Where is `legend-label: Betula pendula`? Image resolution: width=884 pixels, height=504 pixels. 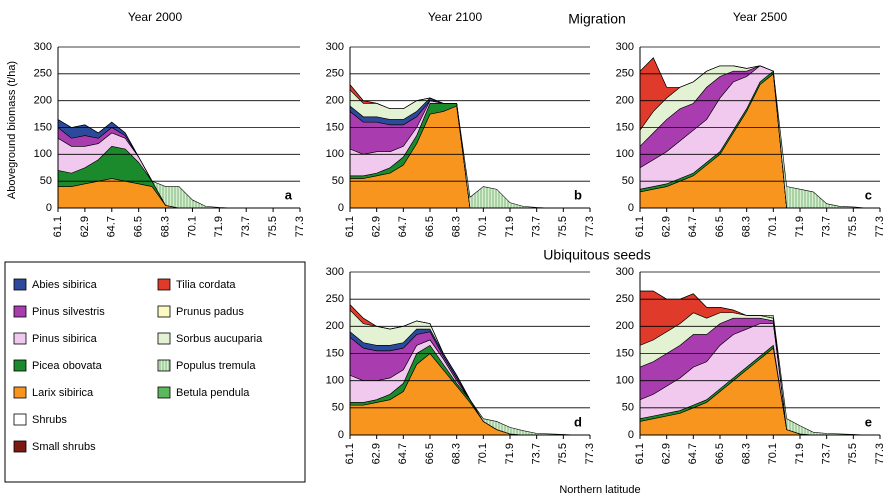
legend-label: Betula pendula is located at coordinates (213, 393).